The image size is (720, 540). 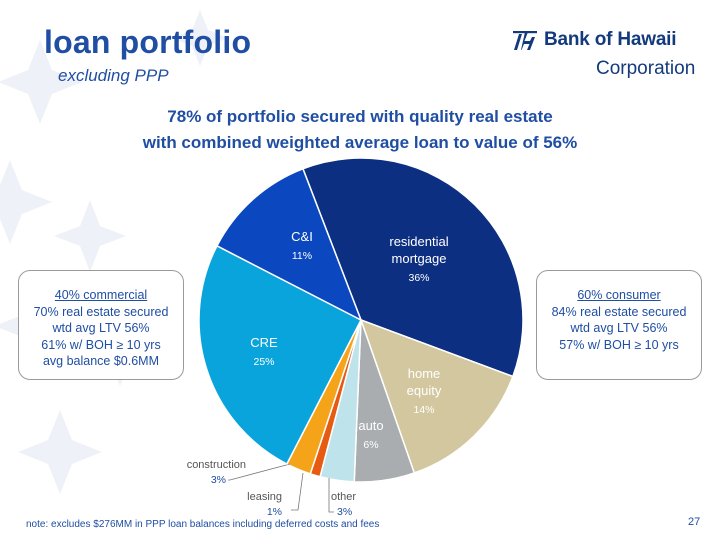 What do you see at coordinates (289, 244) in the screenshot?
I see `pie-slice-candi` at bounding box center [289, 244].